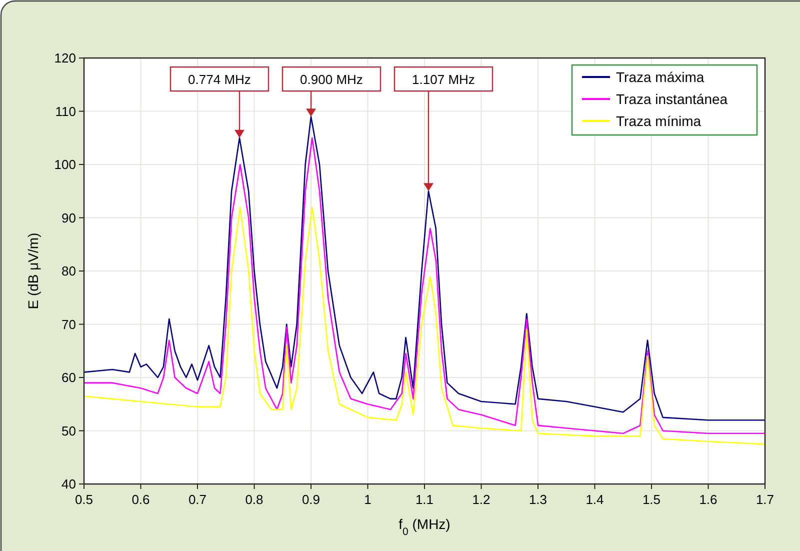 Image resolution: width=800 pixels, height=551 pixels. What do you see at coordinates (65, 111) in the screenshot?
I see `y-tick-label: 110` at bounding box center [65, 111].